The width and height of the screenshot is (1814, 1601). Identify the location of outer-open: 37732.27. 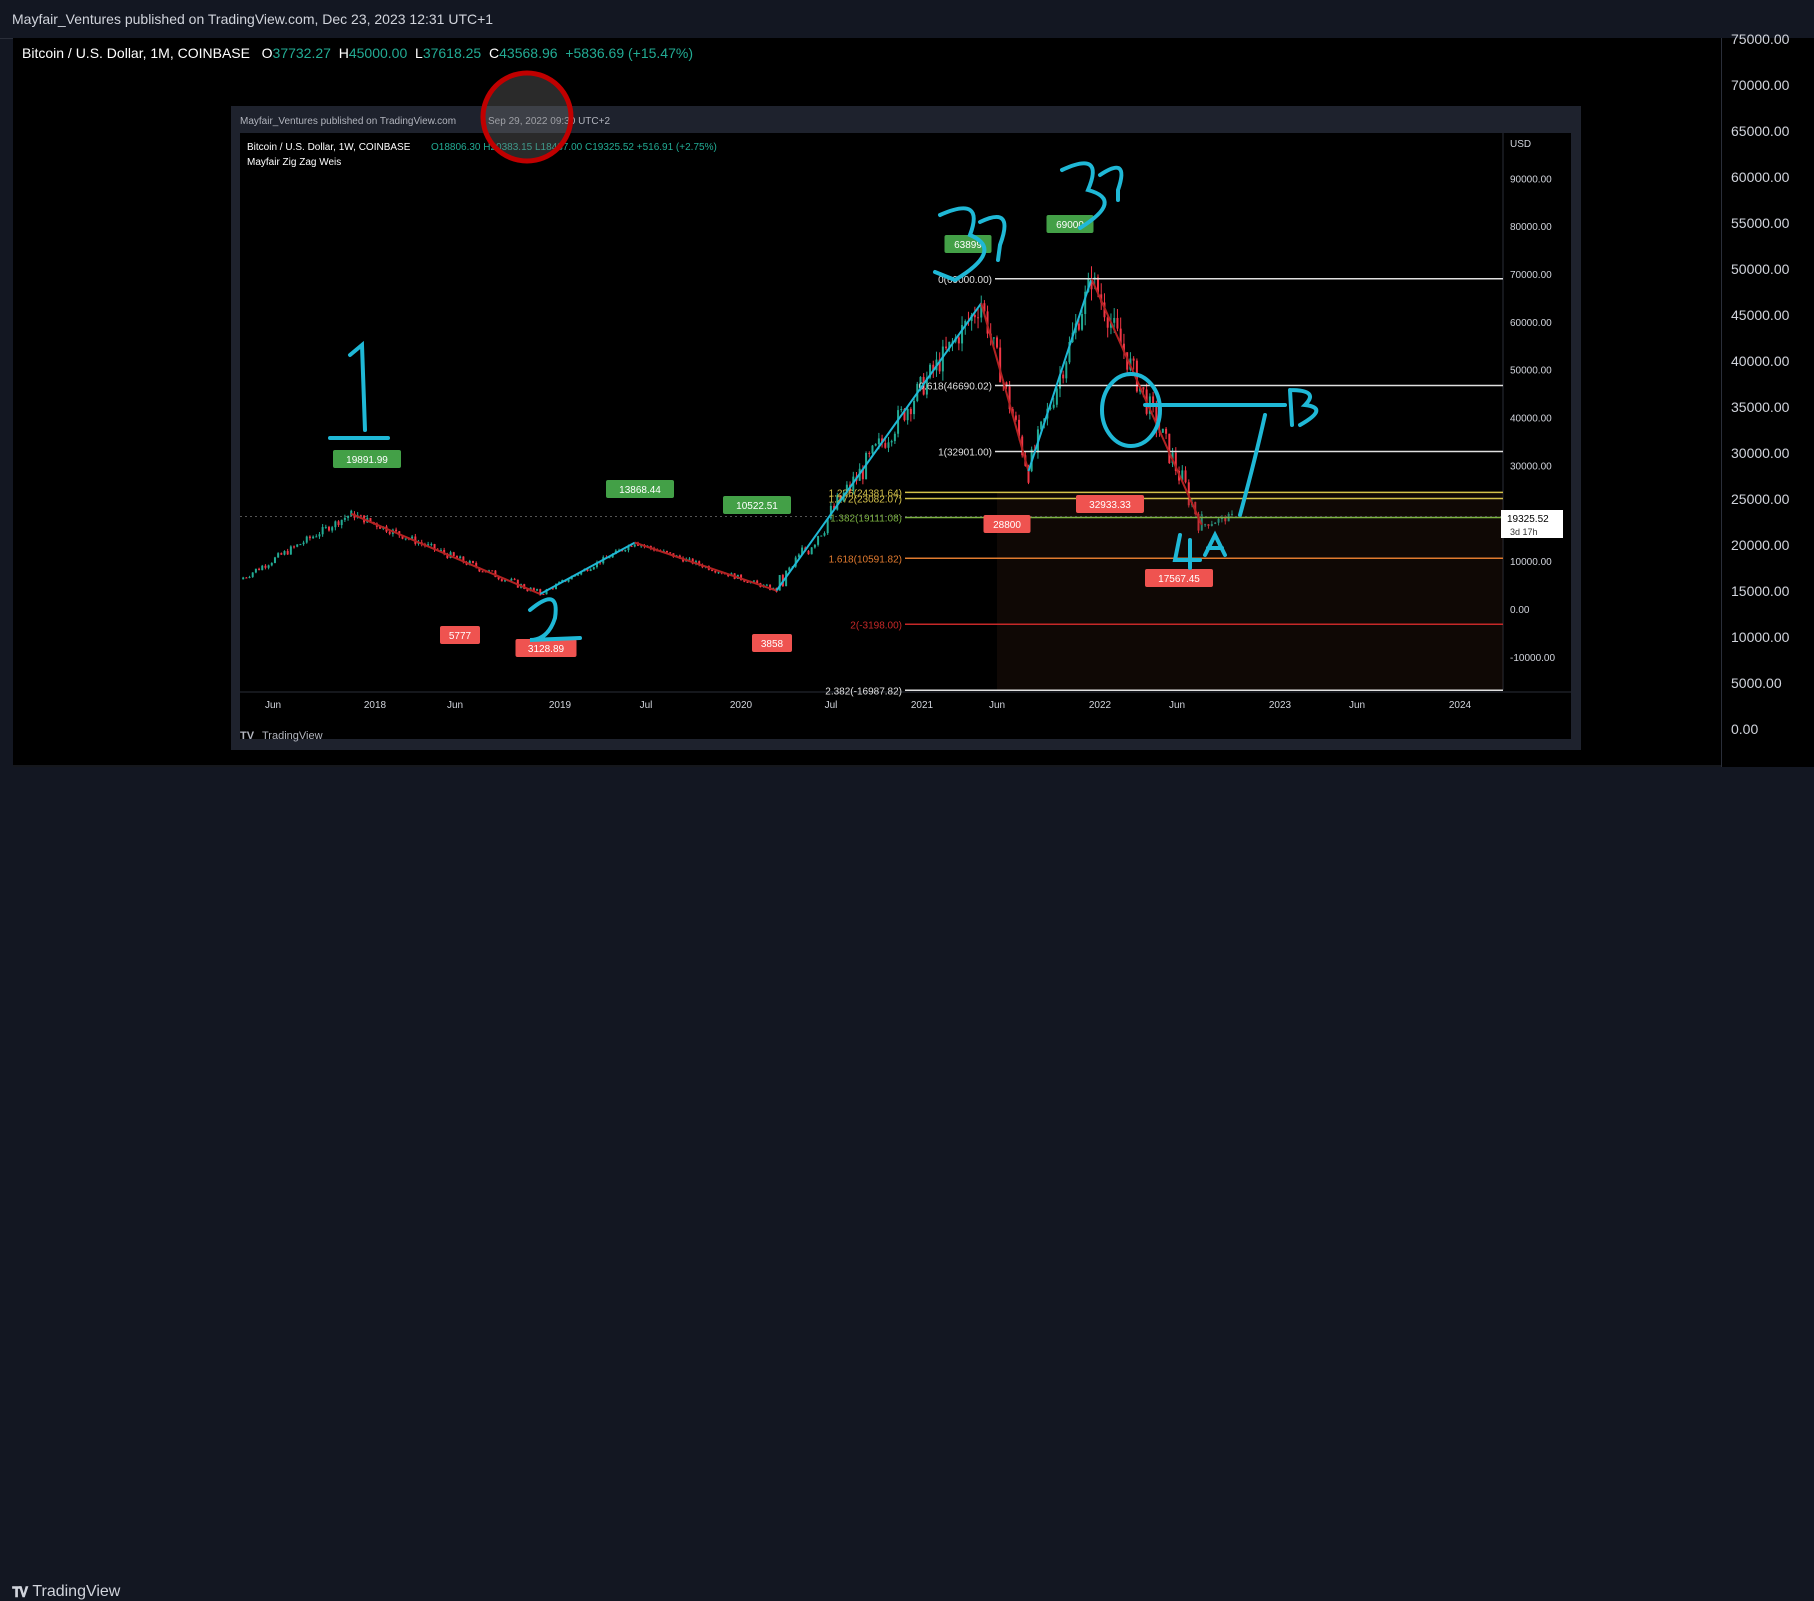
(301, 53).